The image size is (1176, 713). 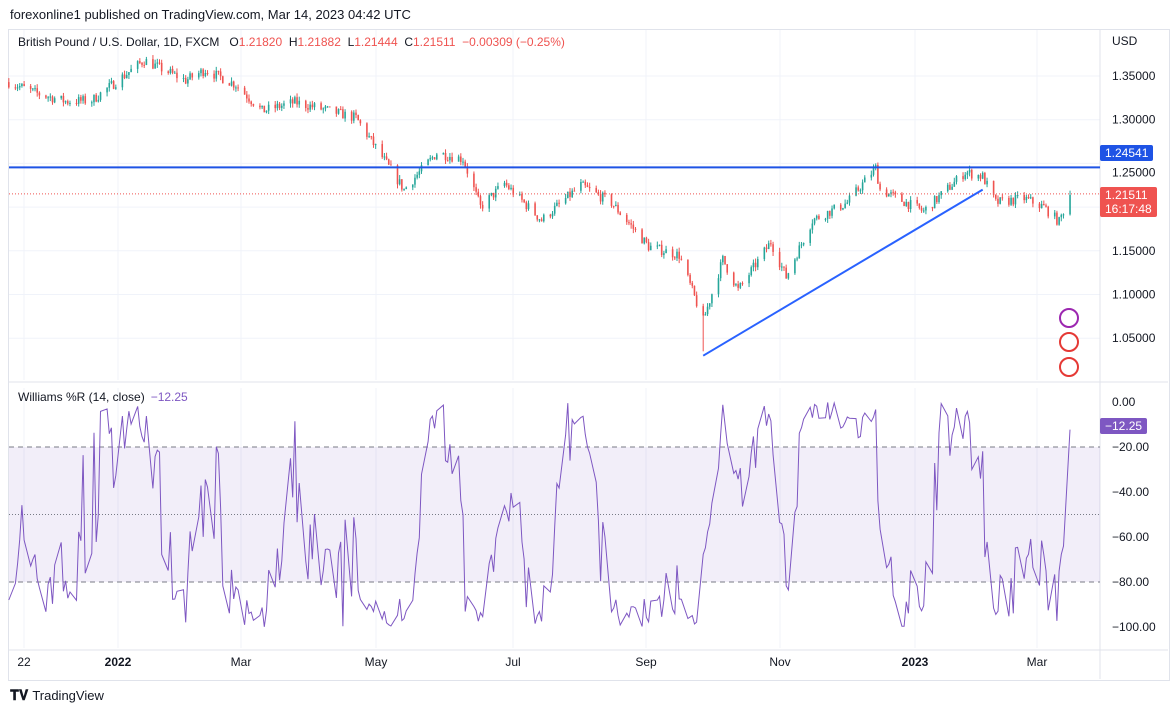 I want to click on time-tick: Sep, so click(x=646, y=662).